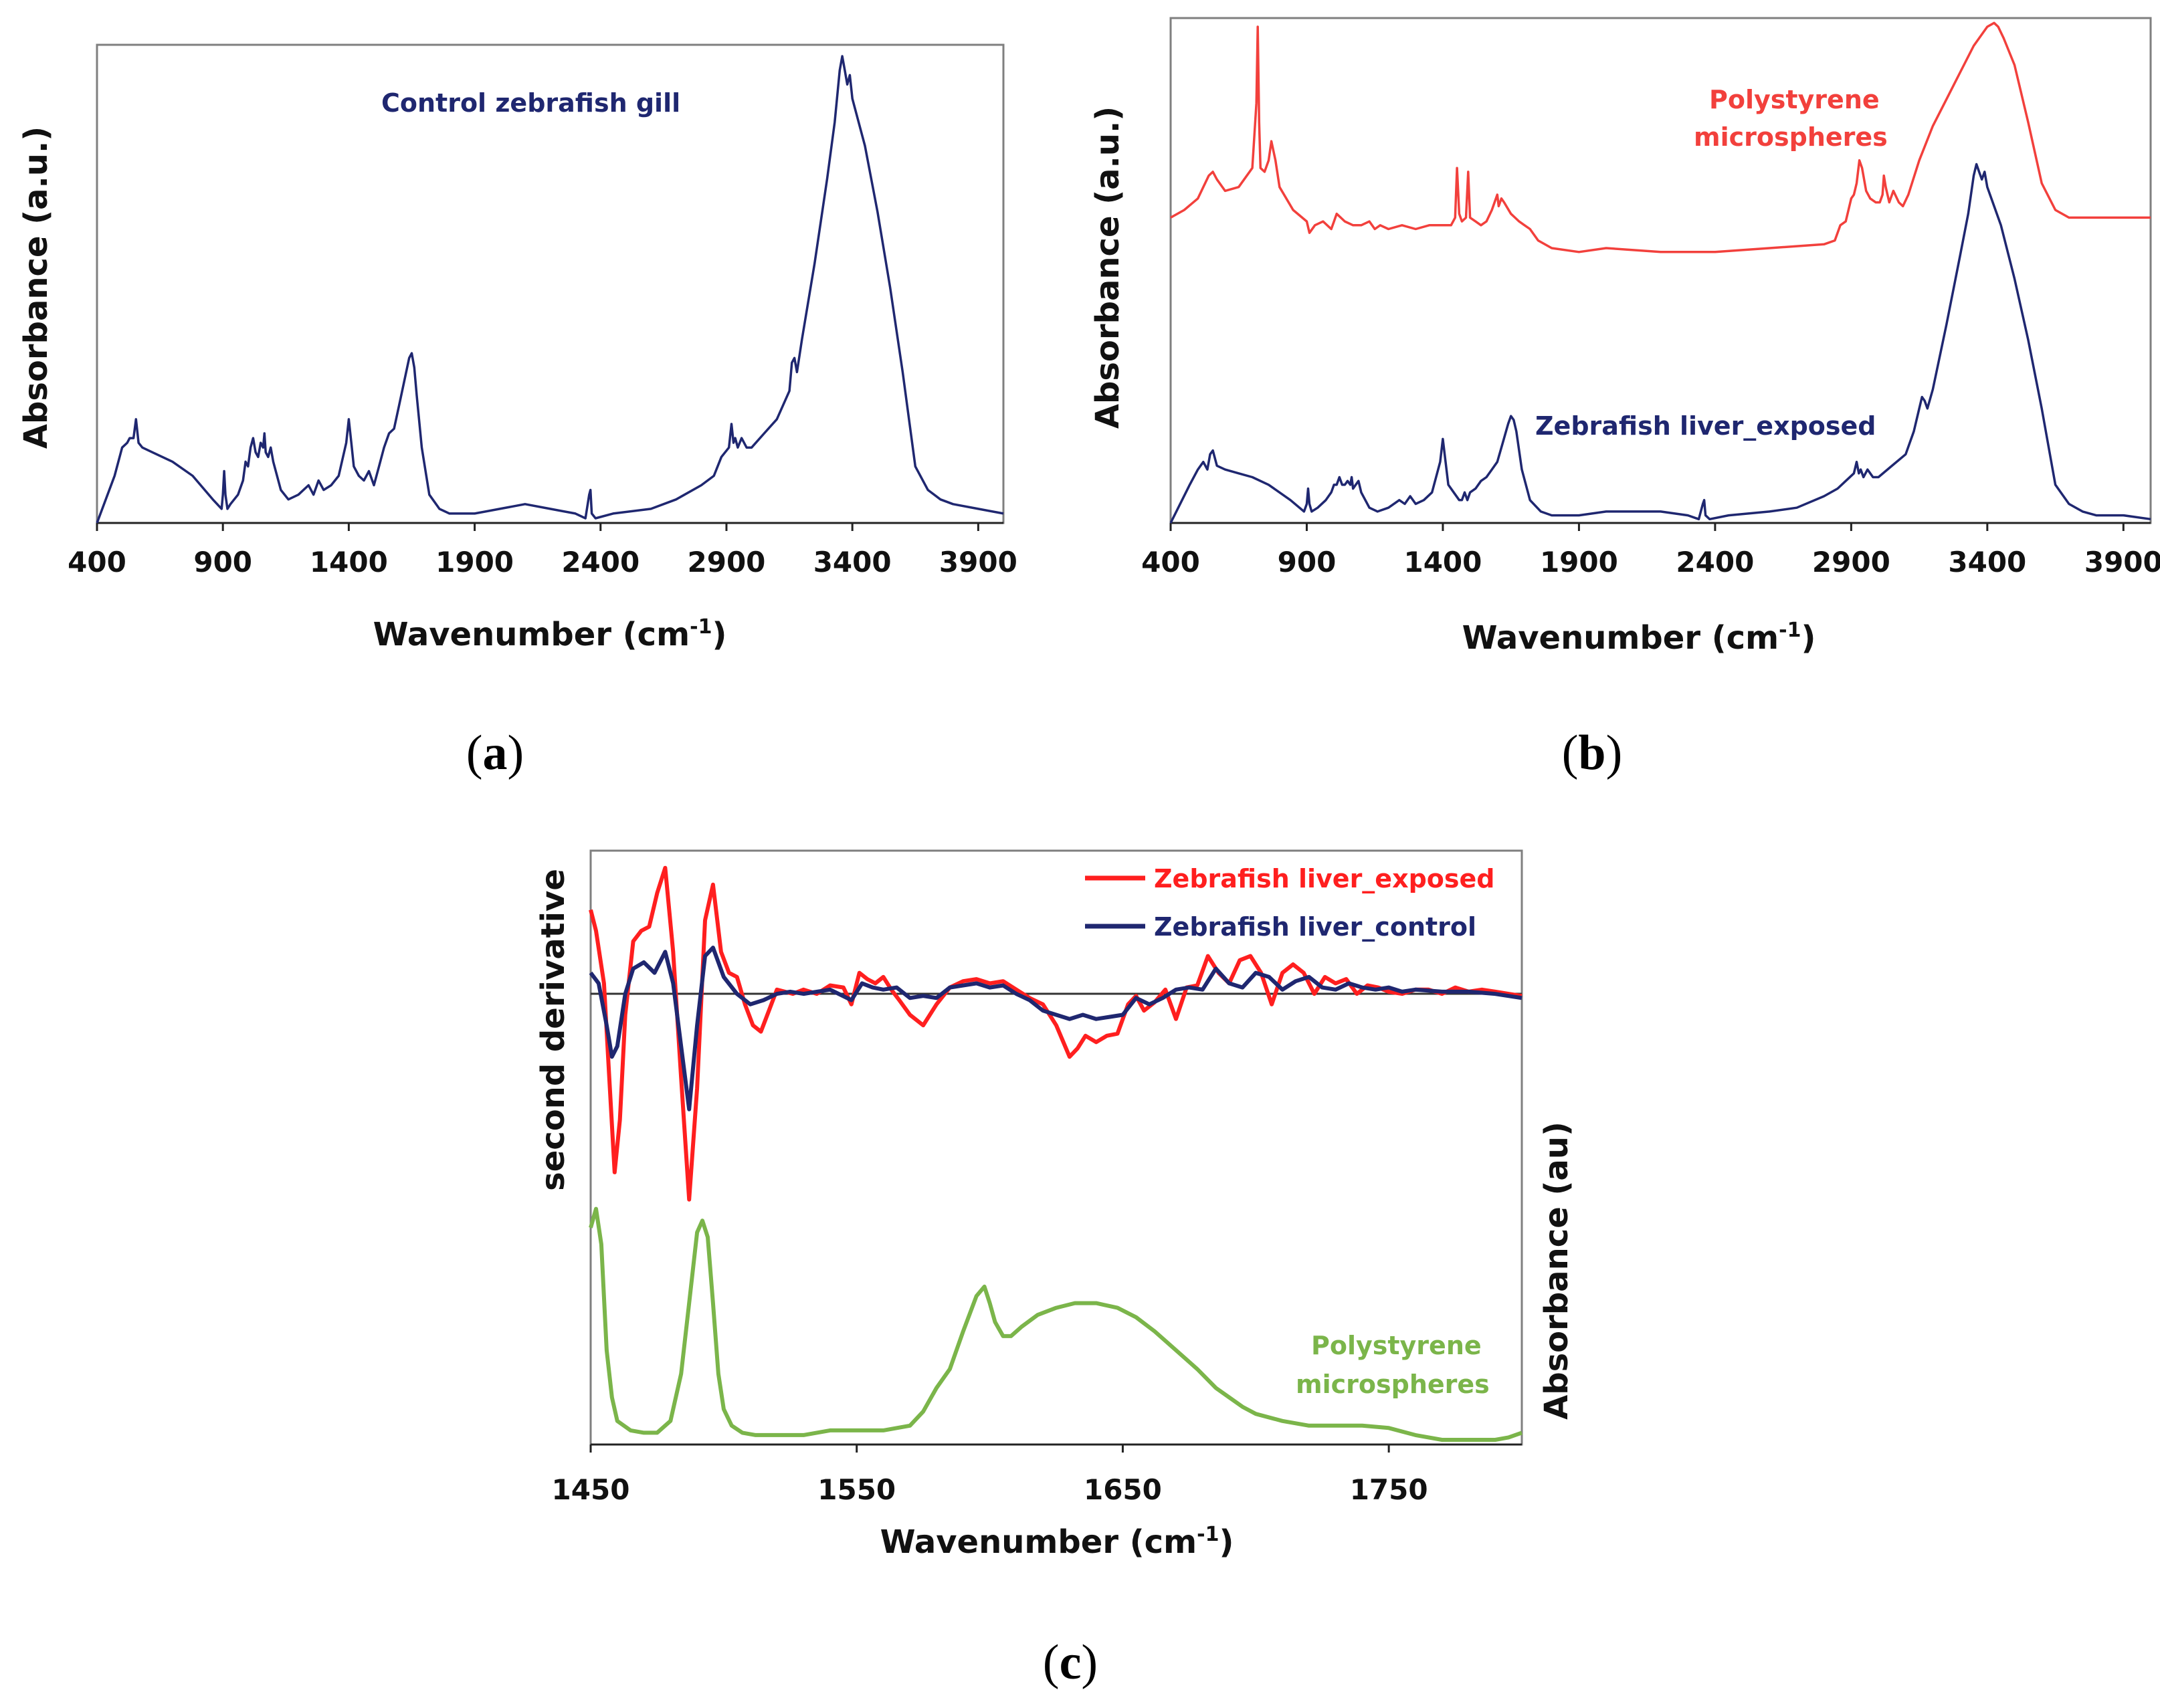  I want to click on panel-c-tick-label-1650: 1650, so click(1123, 1489).